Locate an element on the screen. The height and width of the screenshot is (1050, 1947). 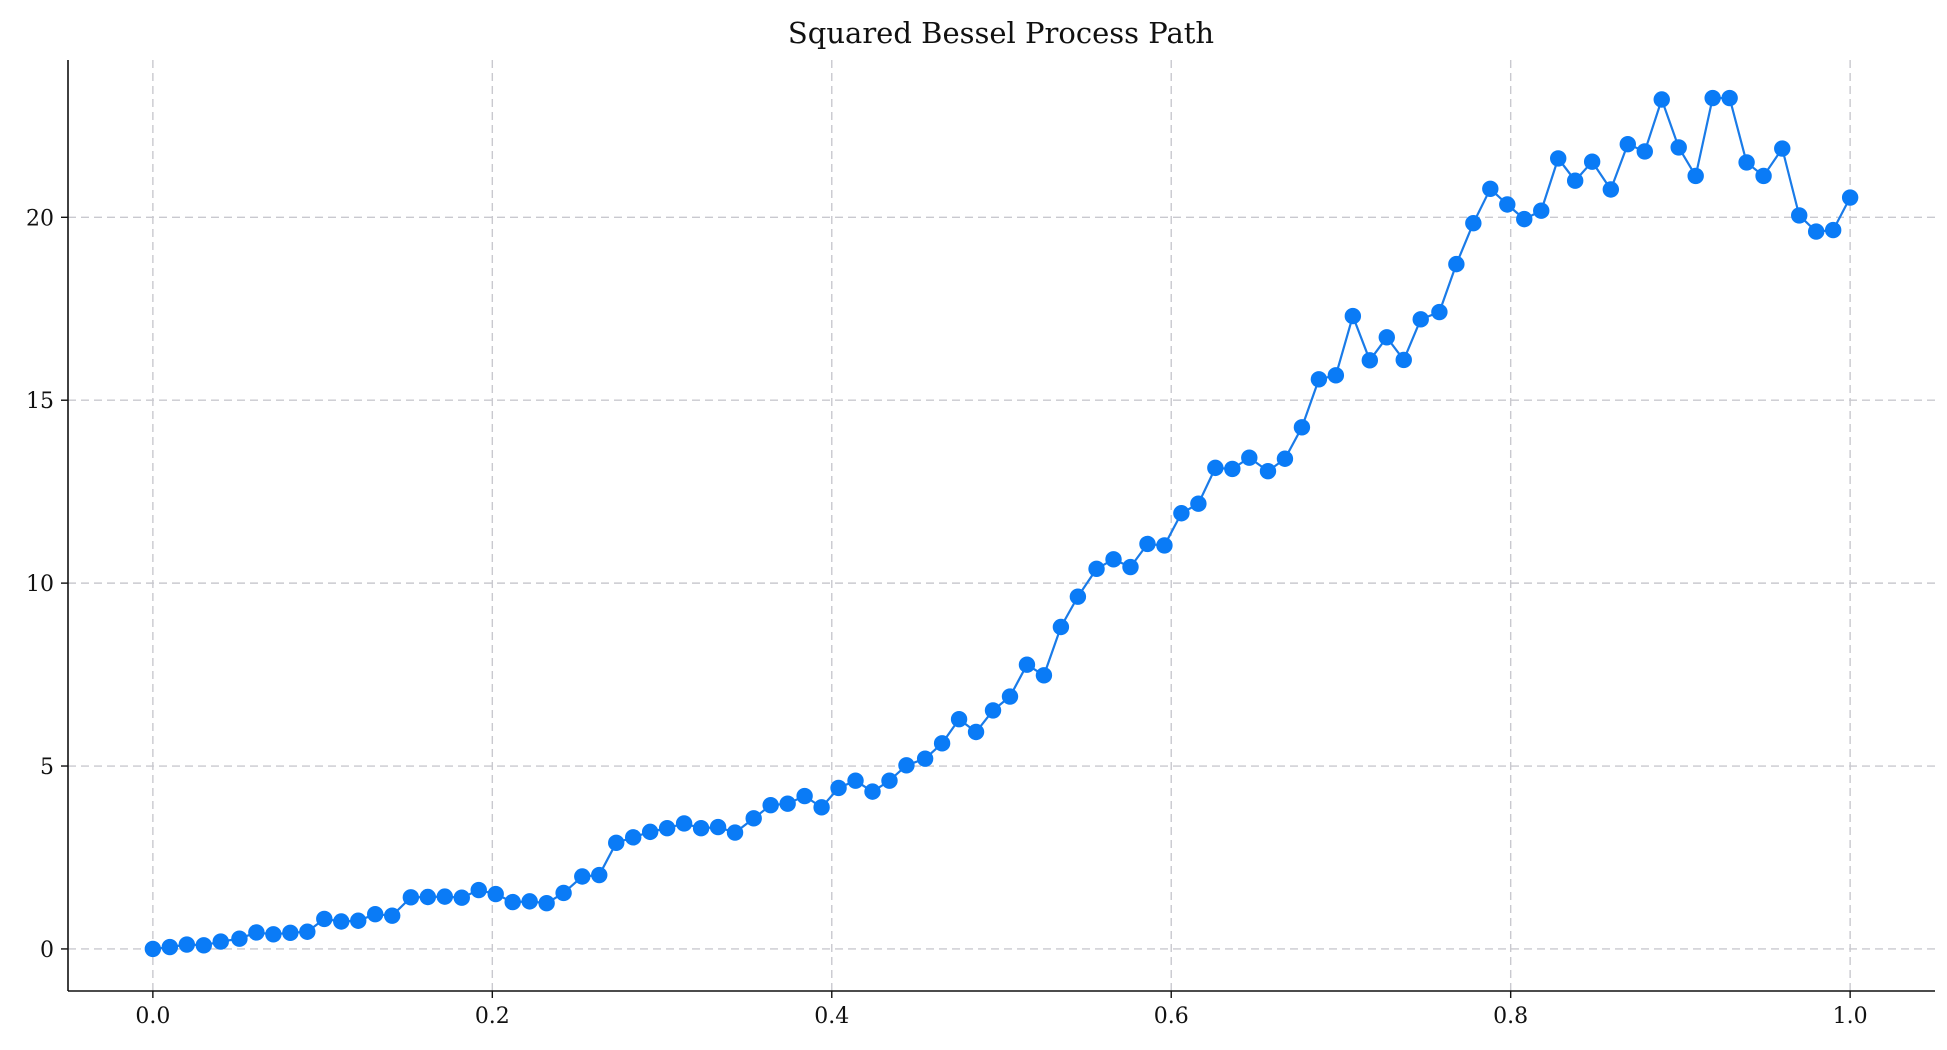
y-tick-label: 20 is located at coordinates (40, 218).